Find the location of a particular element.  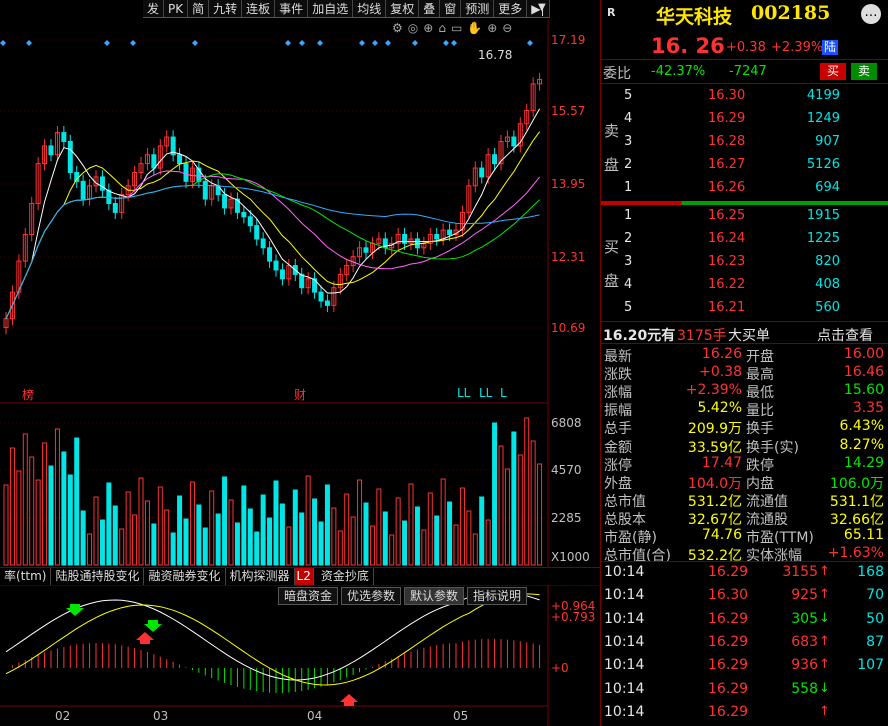

toolbar-button: 均线 is located at coordinates (370, 8).